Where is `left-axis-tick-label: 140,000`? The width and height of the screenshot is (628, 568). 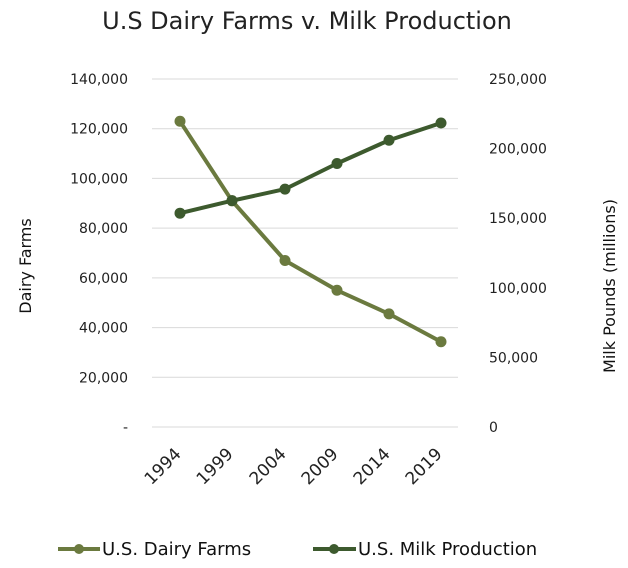 left-axis-tick-label: 140,000 is located at coordinates (99, 80).